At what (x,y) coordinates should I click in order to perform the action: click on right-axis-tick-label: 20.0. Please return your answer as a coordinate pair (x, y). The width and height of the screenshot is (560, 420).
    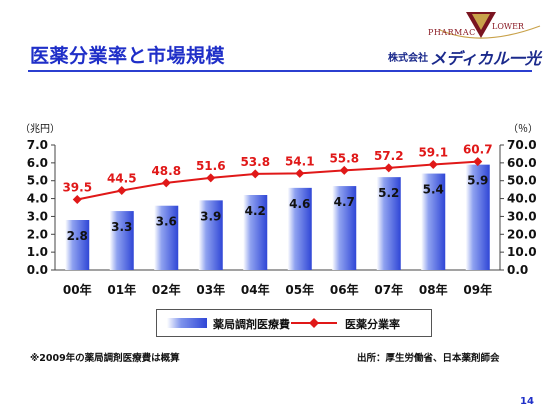
    Looking at the image, I should click on (522, 234).